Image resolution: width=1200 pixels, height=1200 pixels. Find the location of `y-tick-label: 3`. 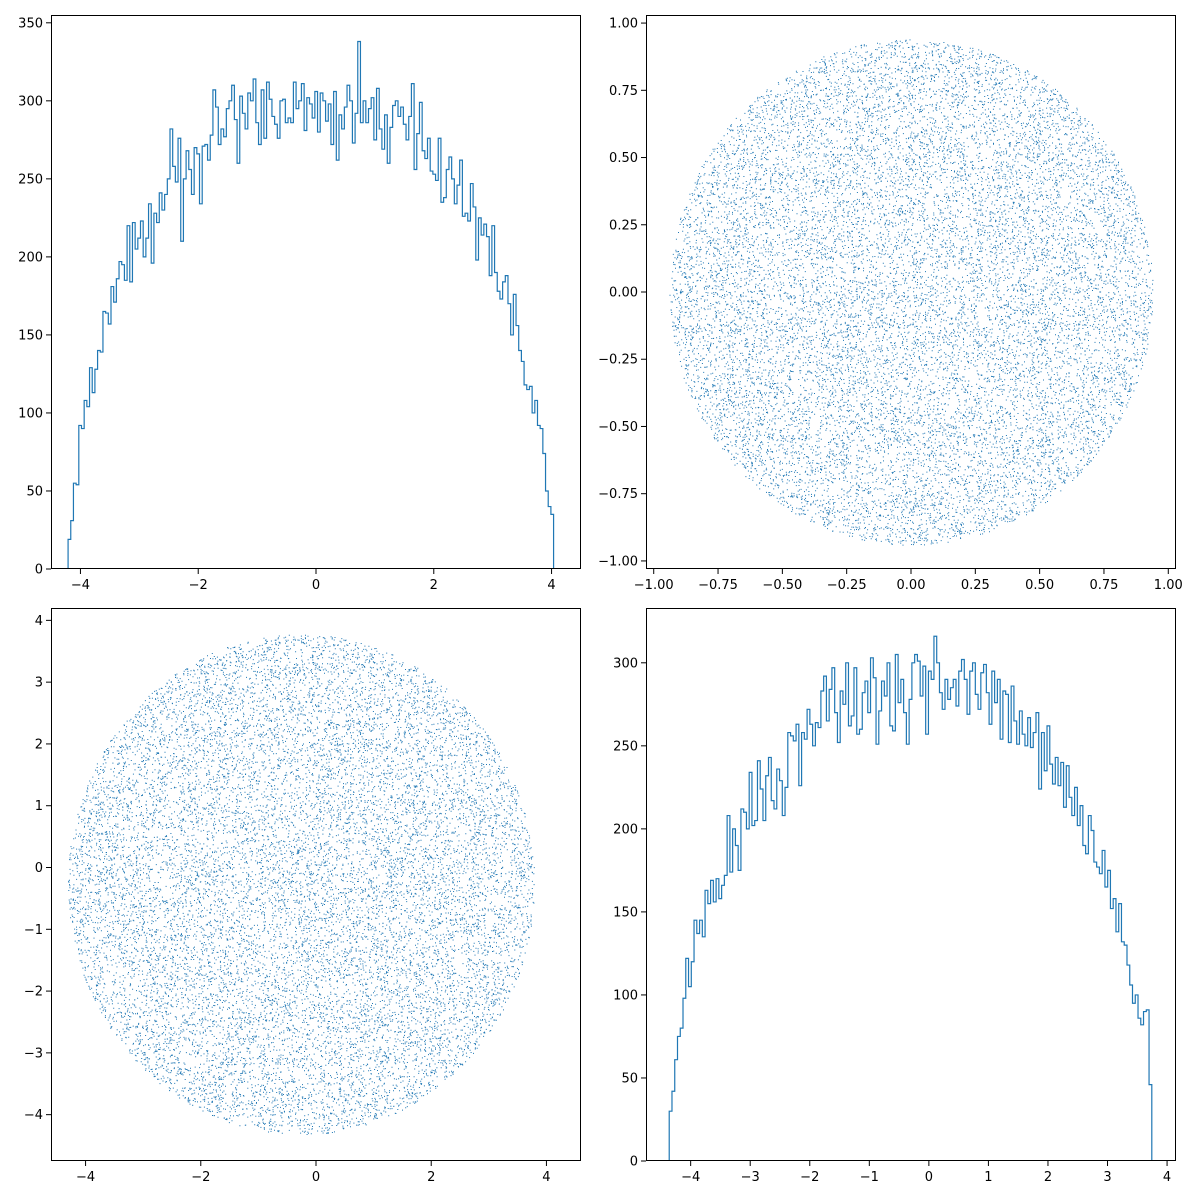

y-tick-label: 3 is located at coordinates (39, 683).